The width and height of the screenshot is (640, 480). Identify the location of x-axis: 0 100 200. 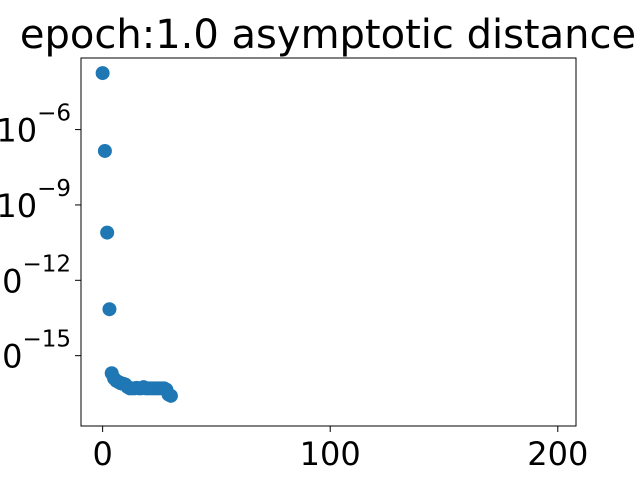
(340, 449).